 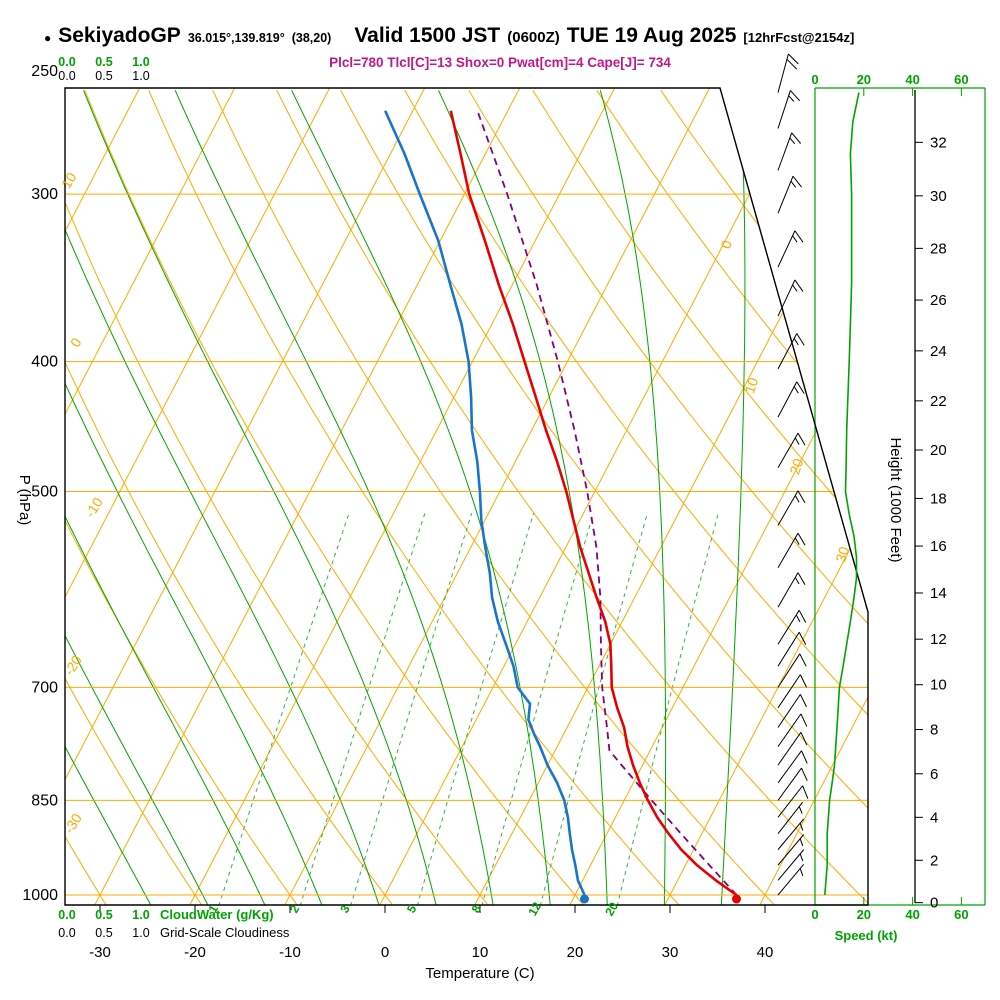 What do you see at coordinates (938, 546) in the screenshot?
I see `height-tick-label: 16` at bounding box center [938, 546].